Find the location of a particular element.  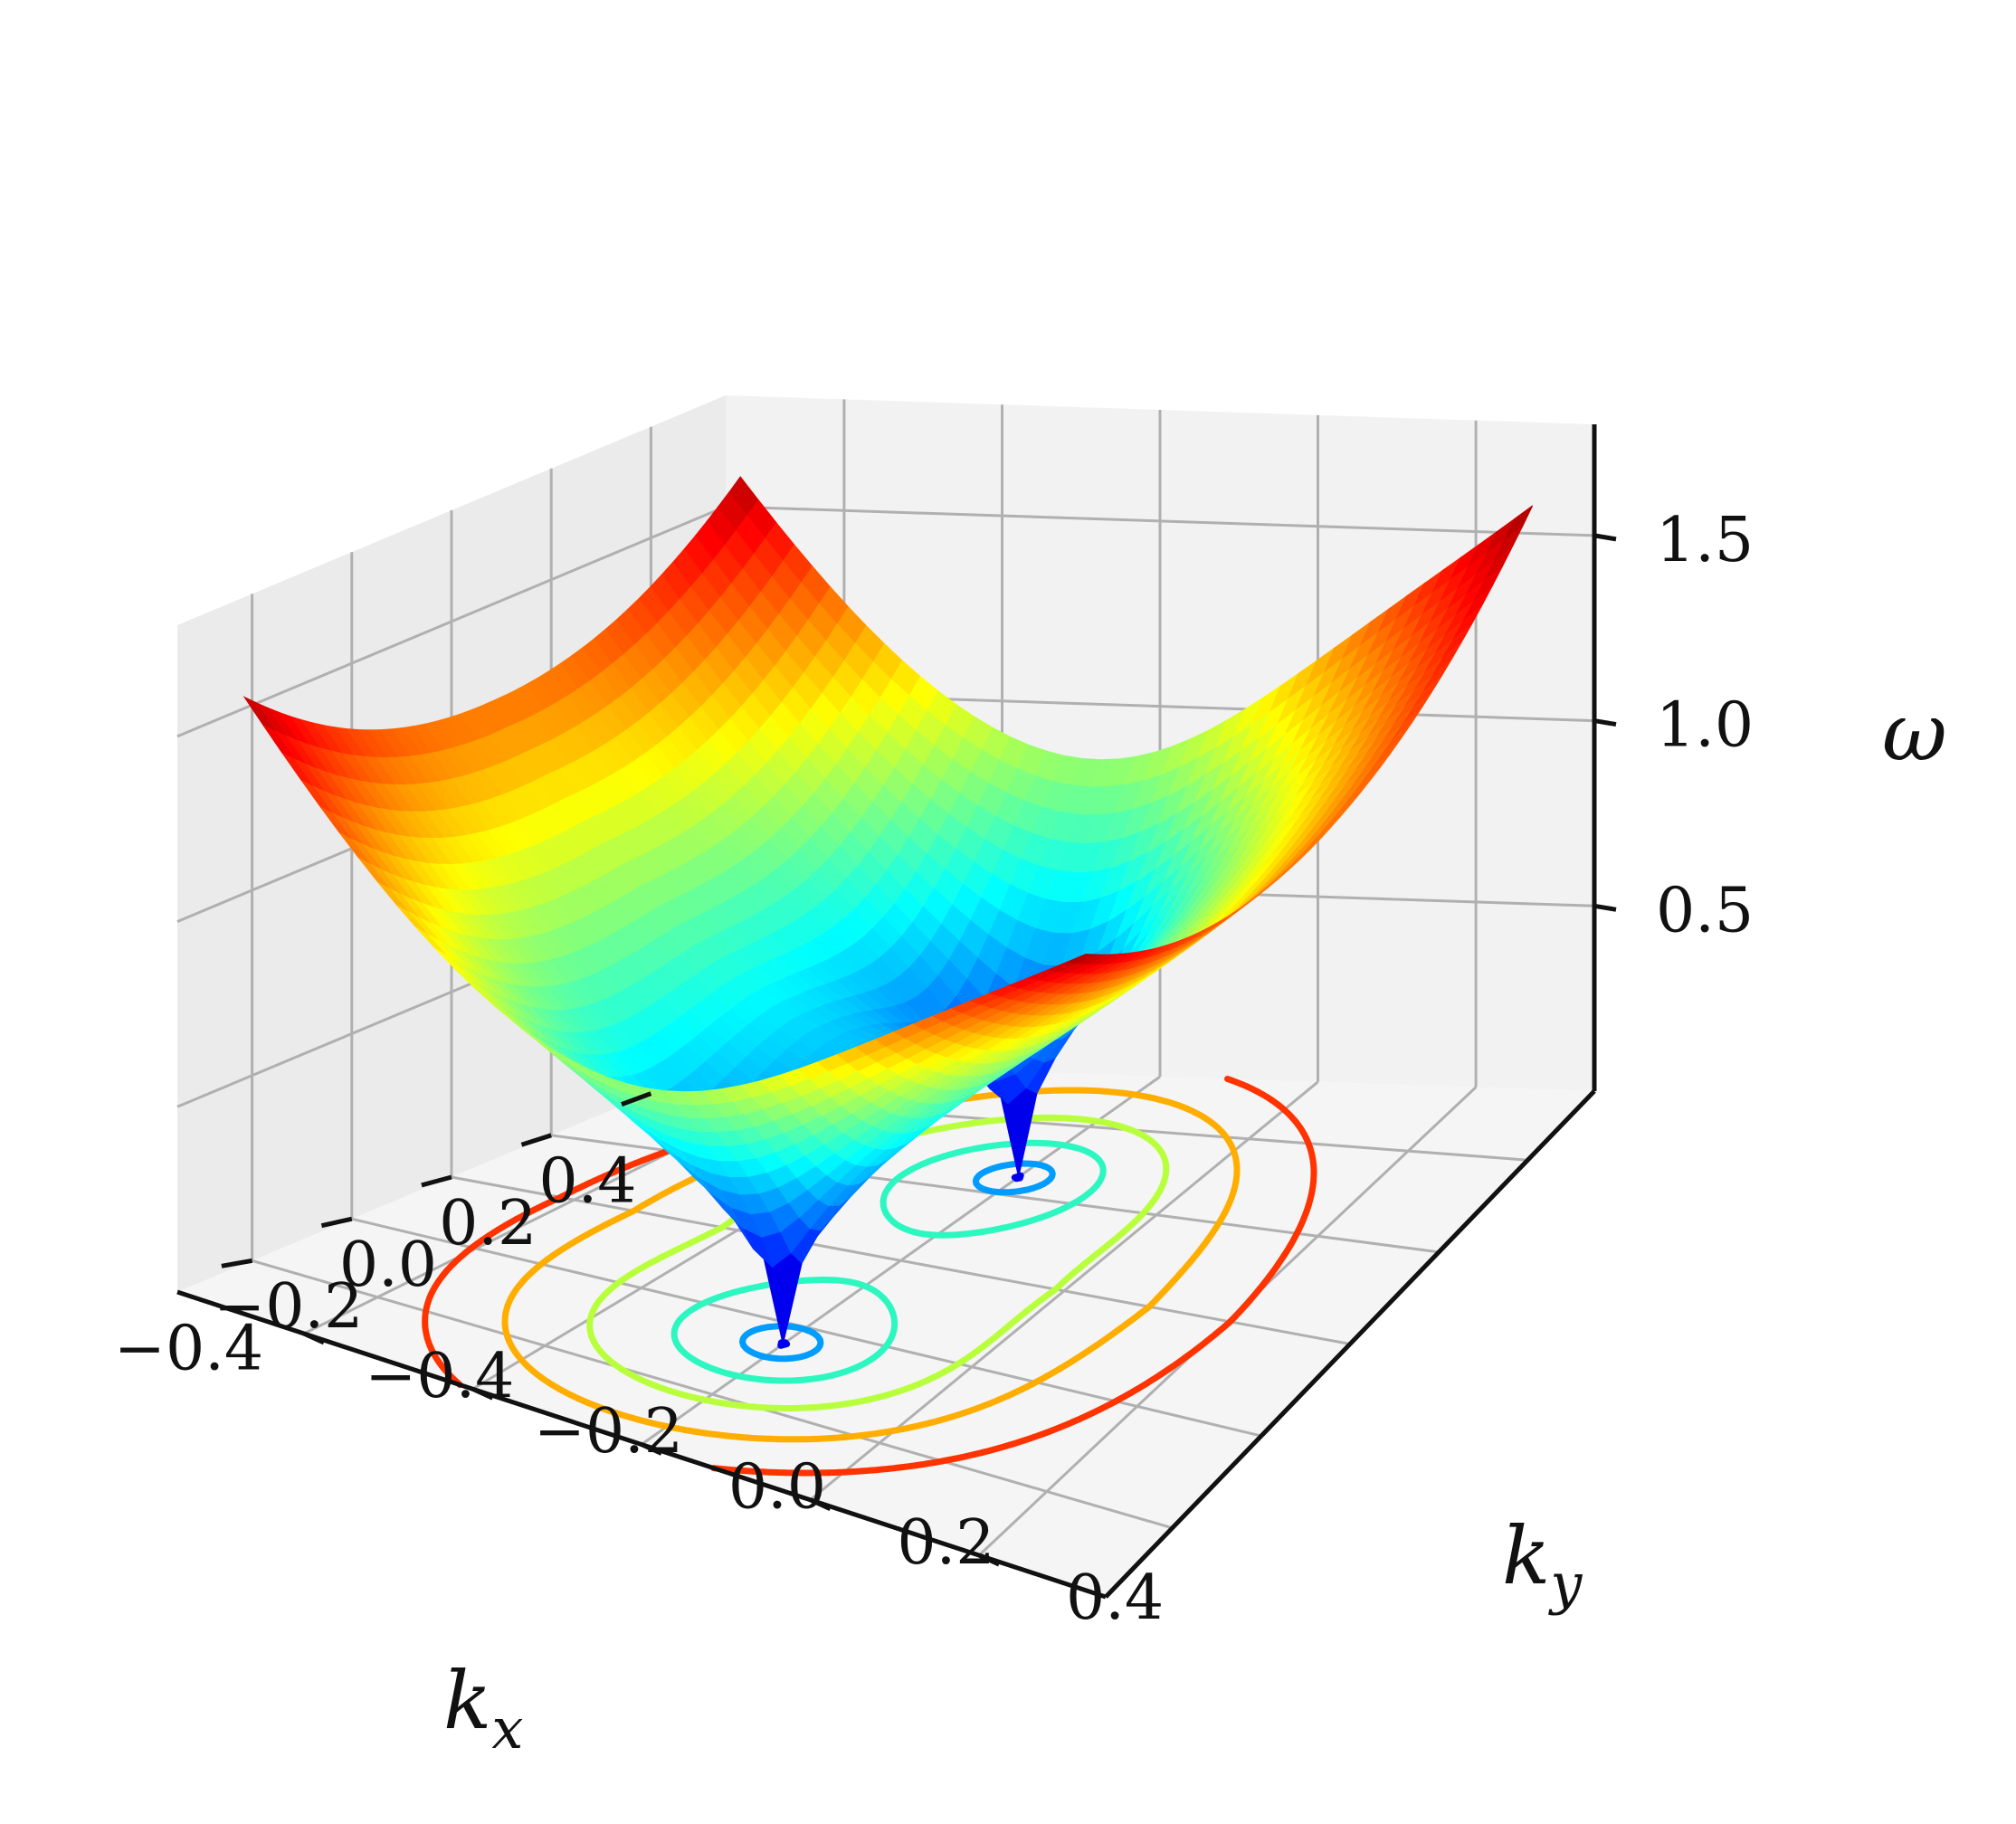

x-axis-label-main: k is located at coordinates (467, 1701).